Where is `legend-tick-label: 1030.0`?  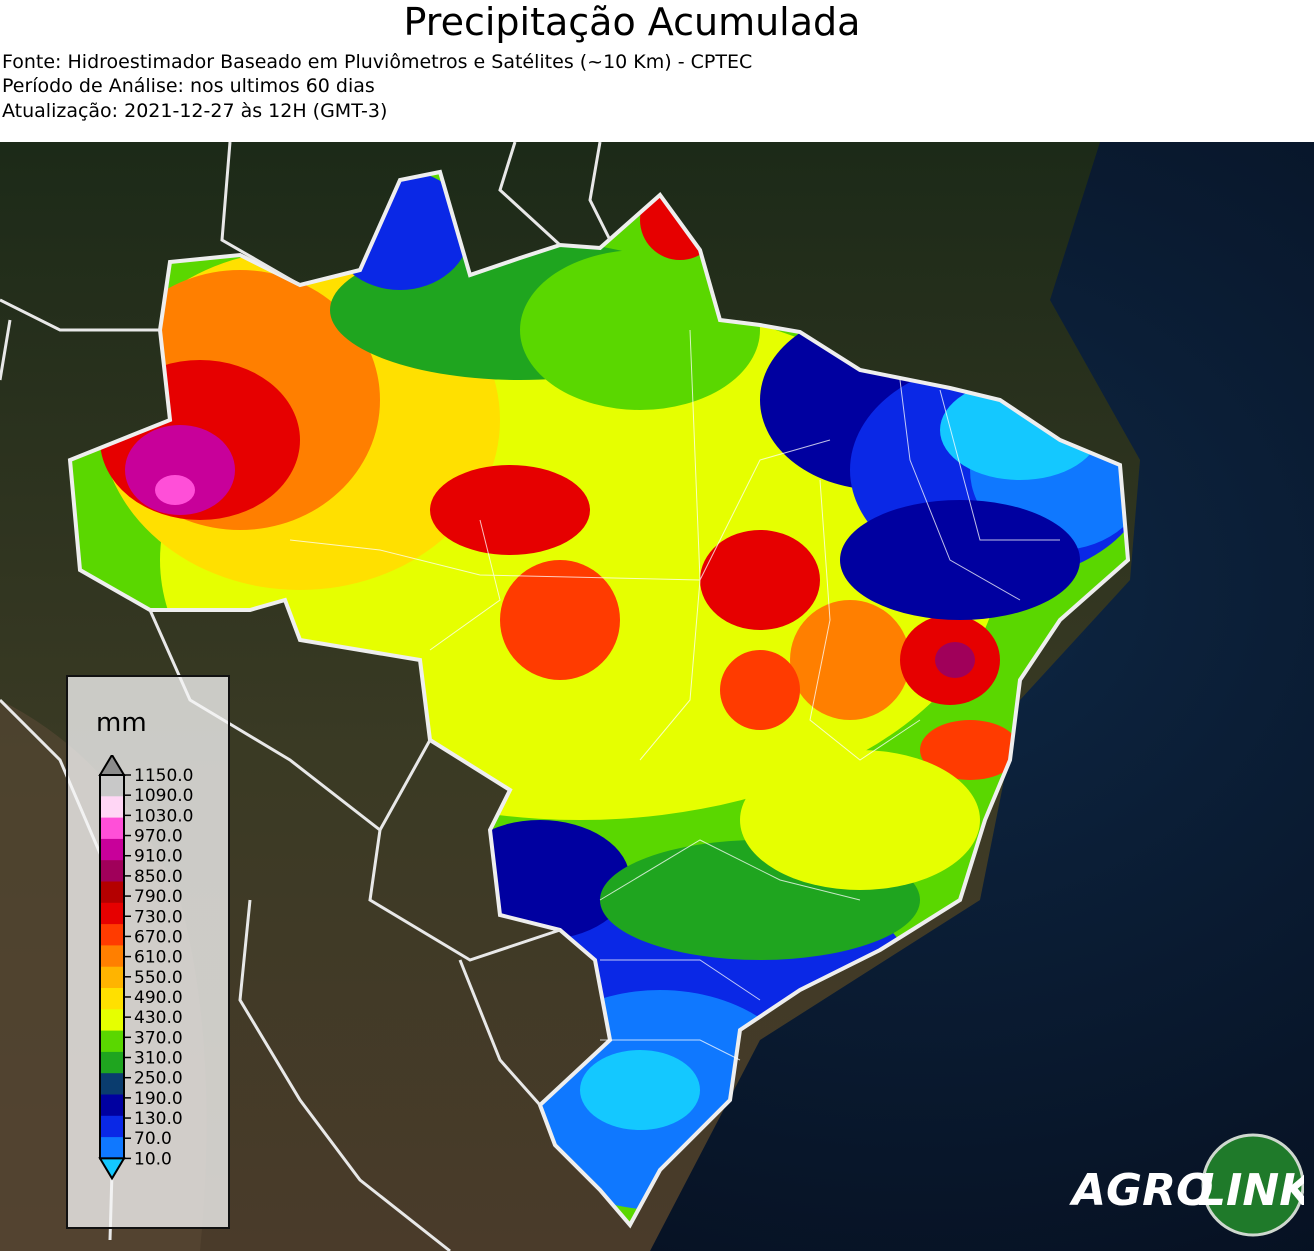 legend-tick-label: 1030.0 is located at coordinates (163, 816).